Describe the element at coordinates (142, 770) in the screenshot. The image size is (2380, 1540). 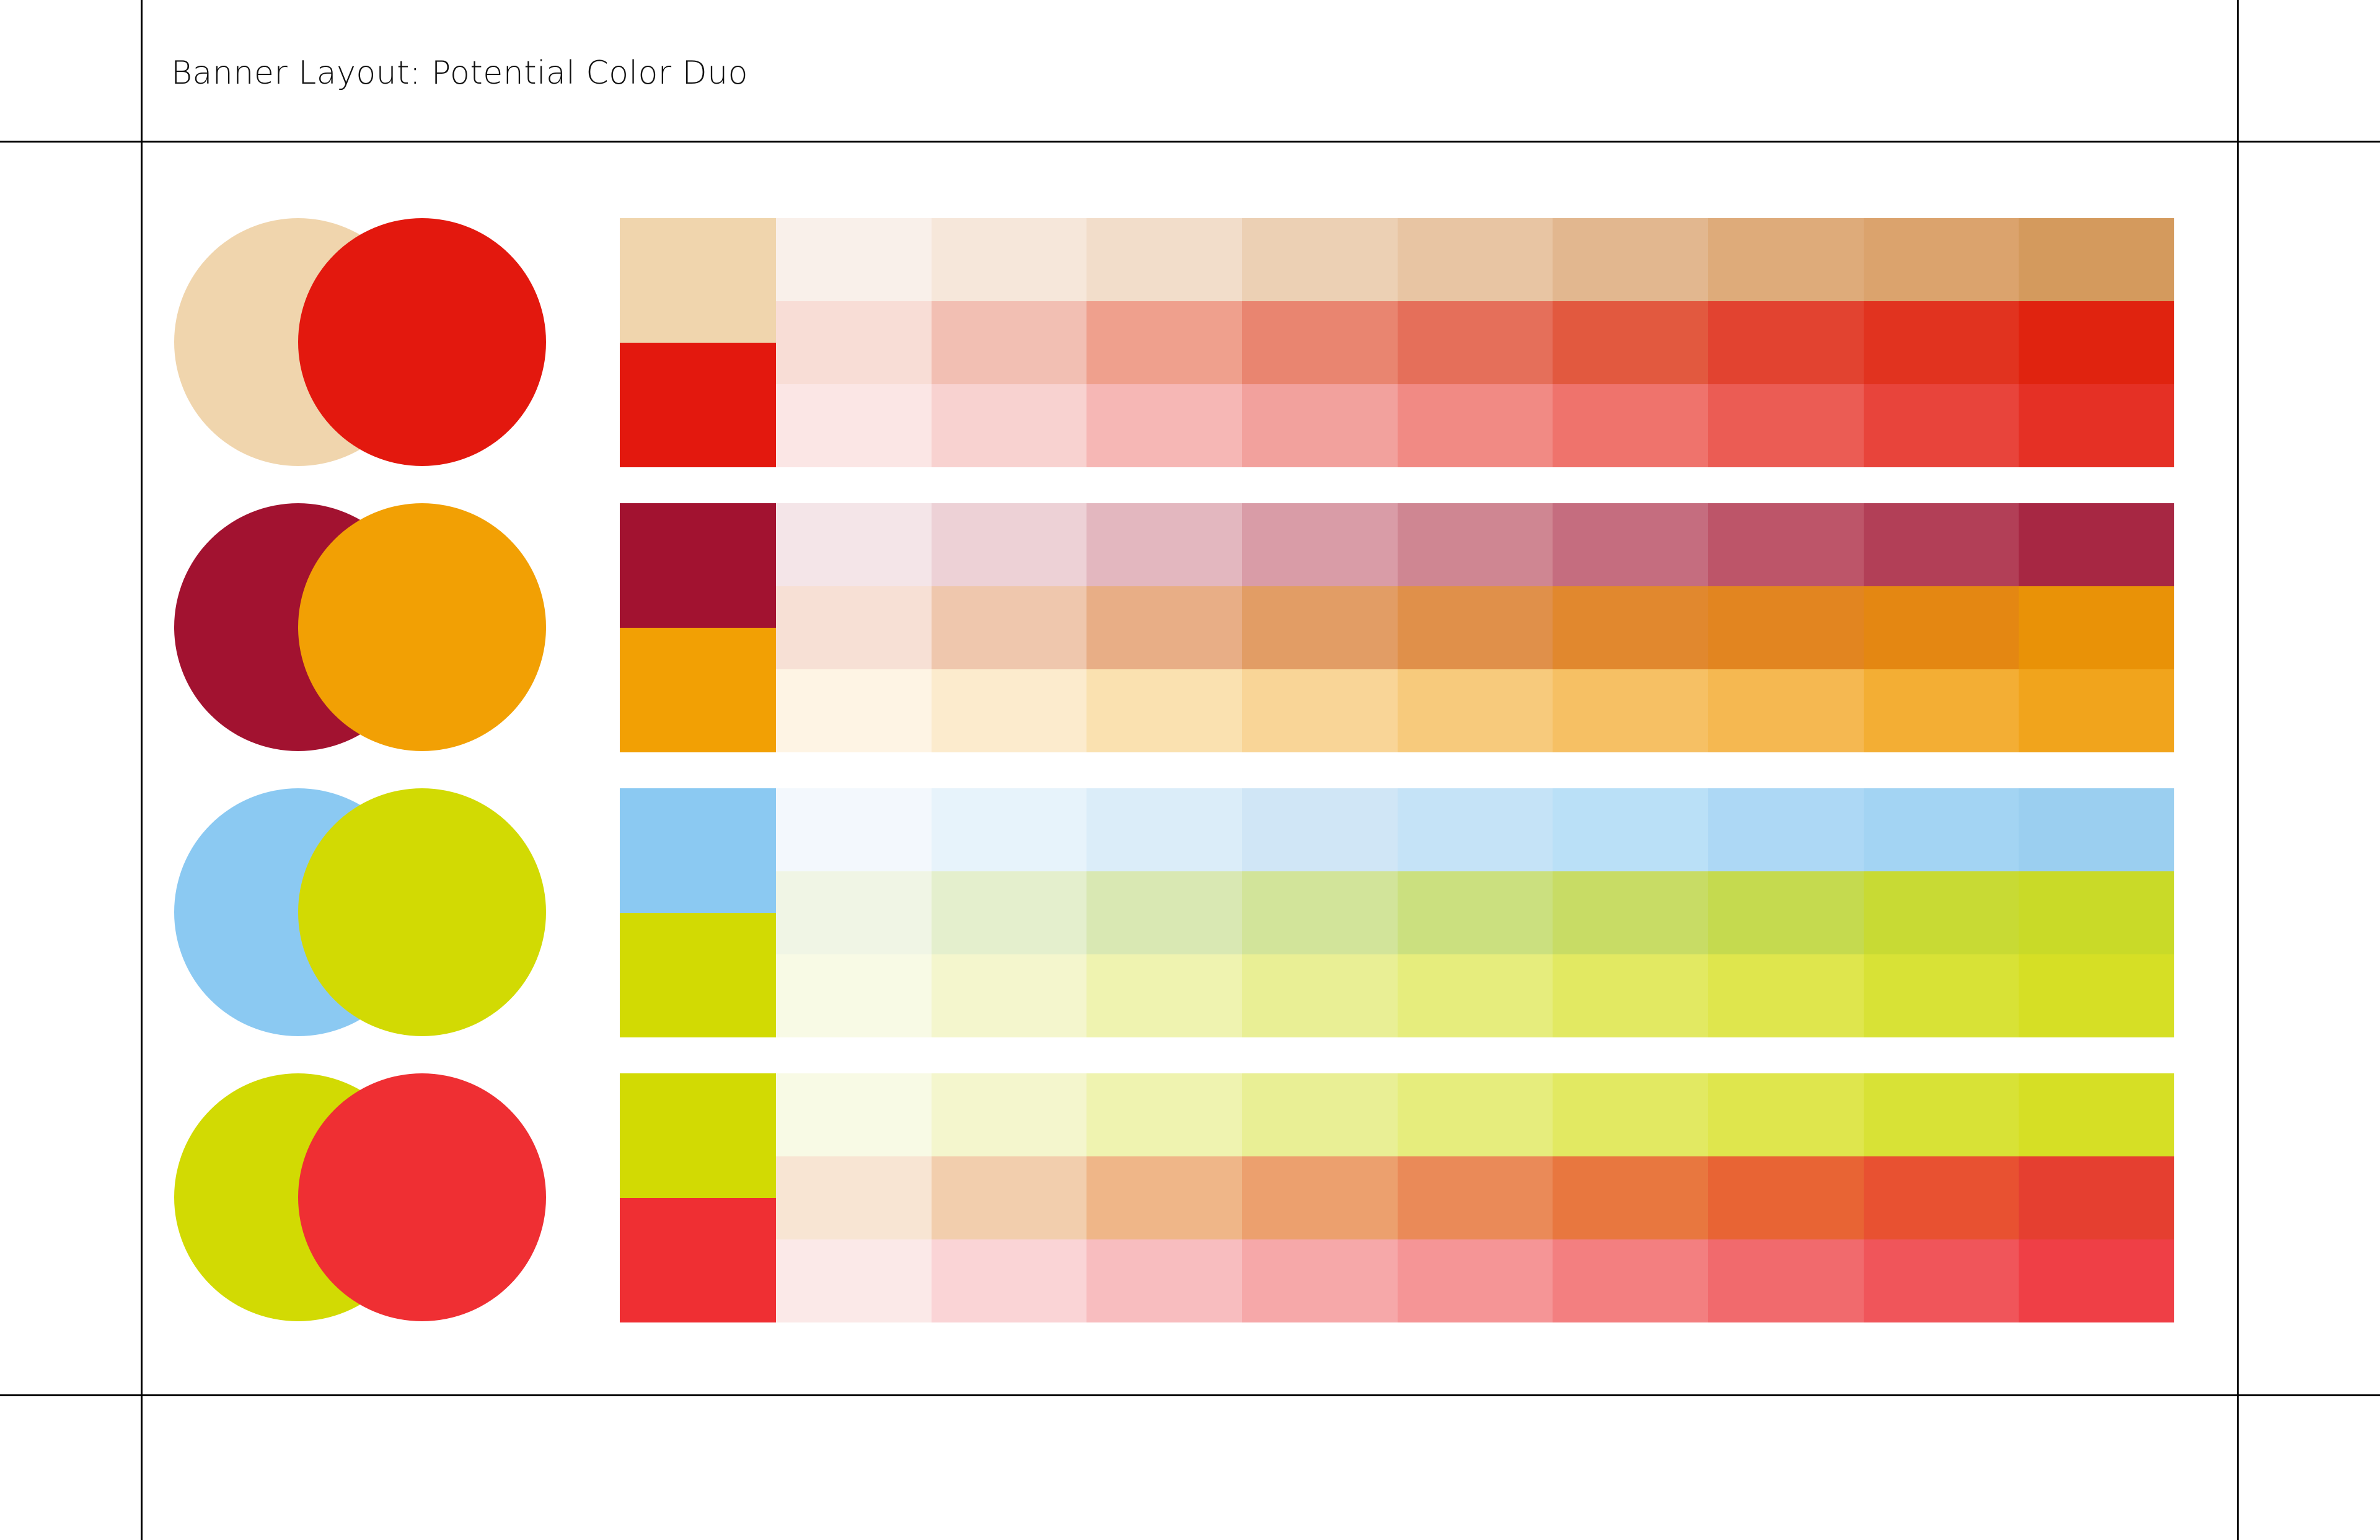
I see `guide-line-vertical-left` at that location.